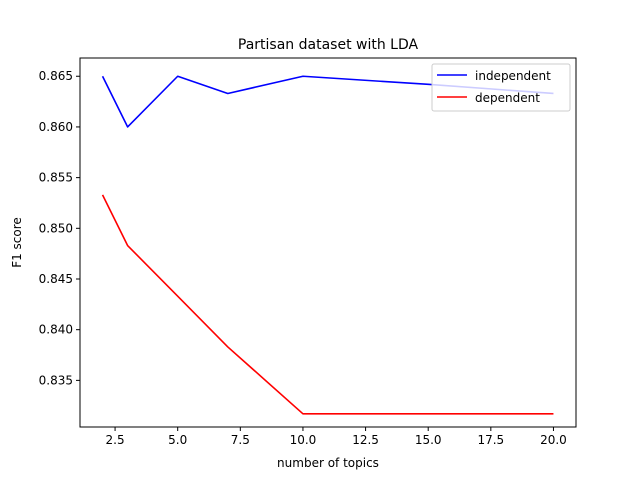 This screenshot has width=640, height=480. I want to click on y-axis-label: F1 score, so click(17, 242).